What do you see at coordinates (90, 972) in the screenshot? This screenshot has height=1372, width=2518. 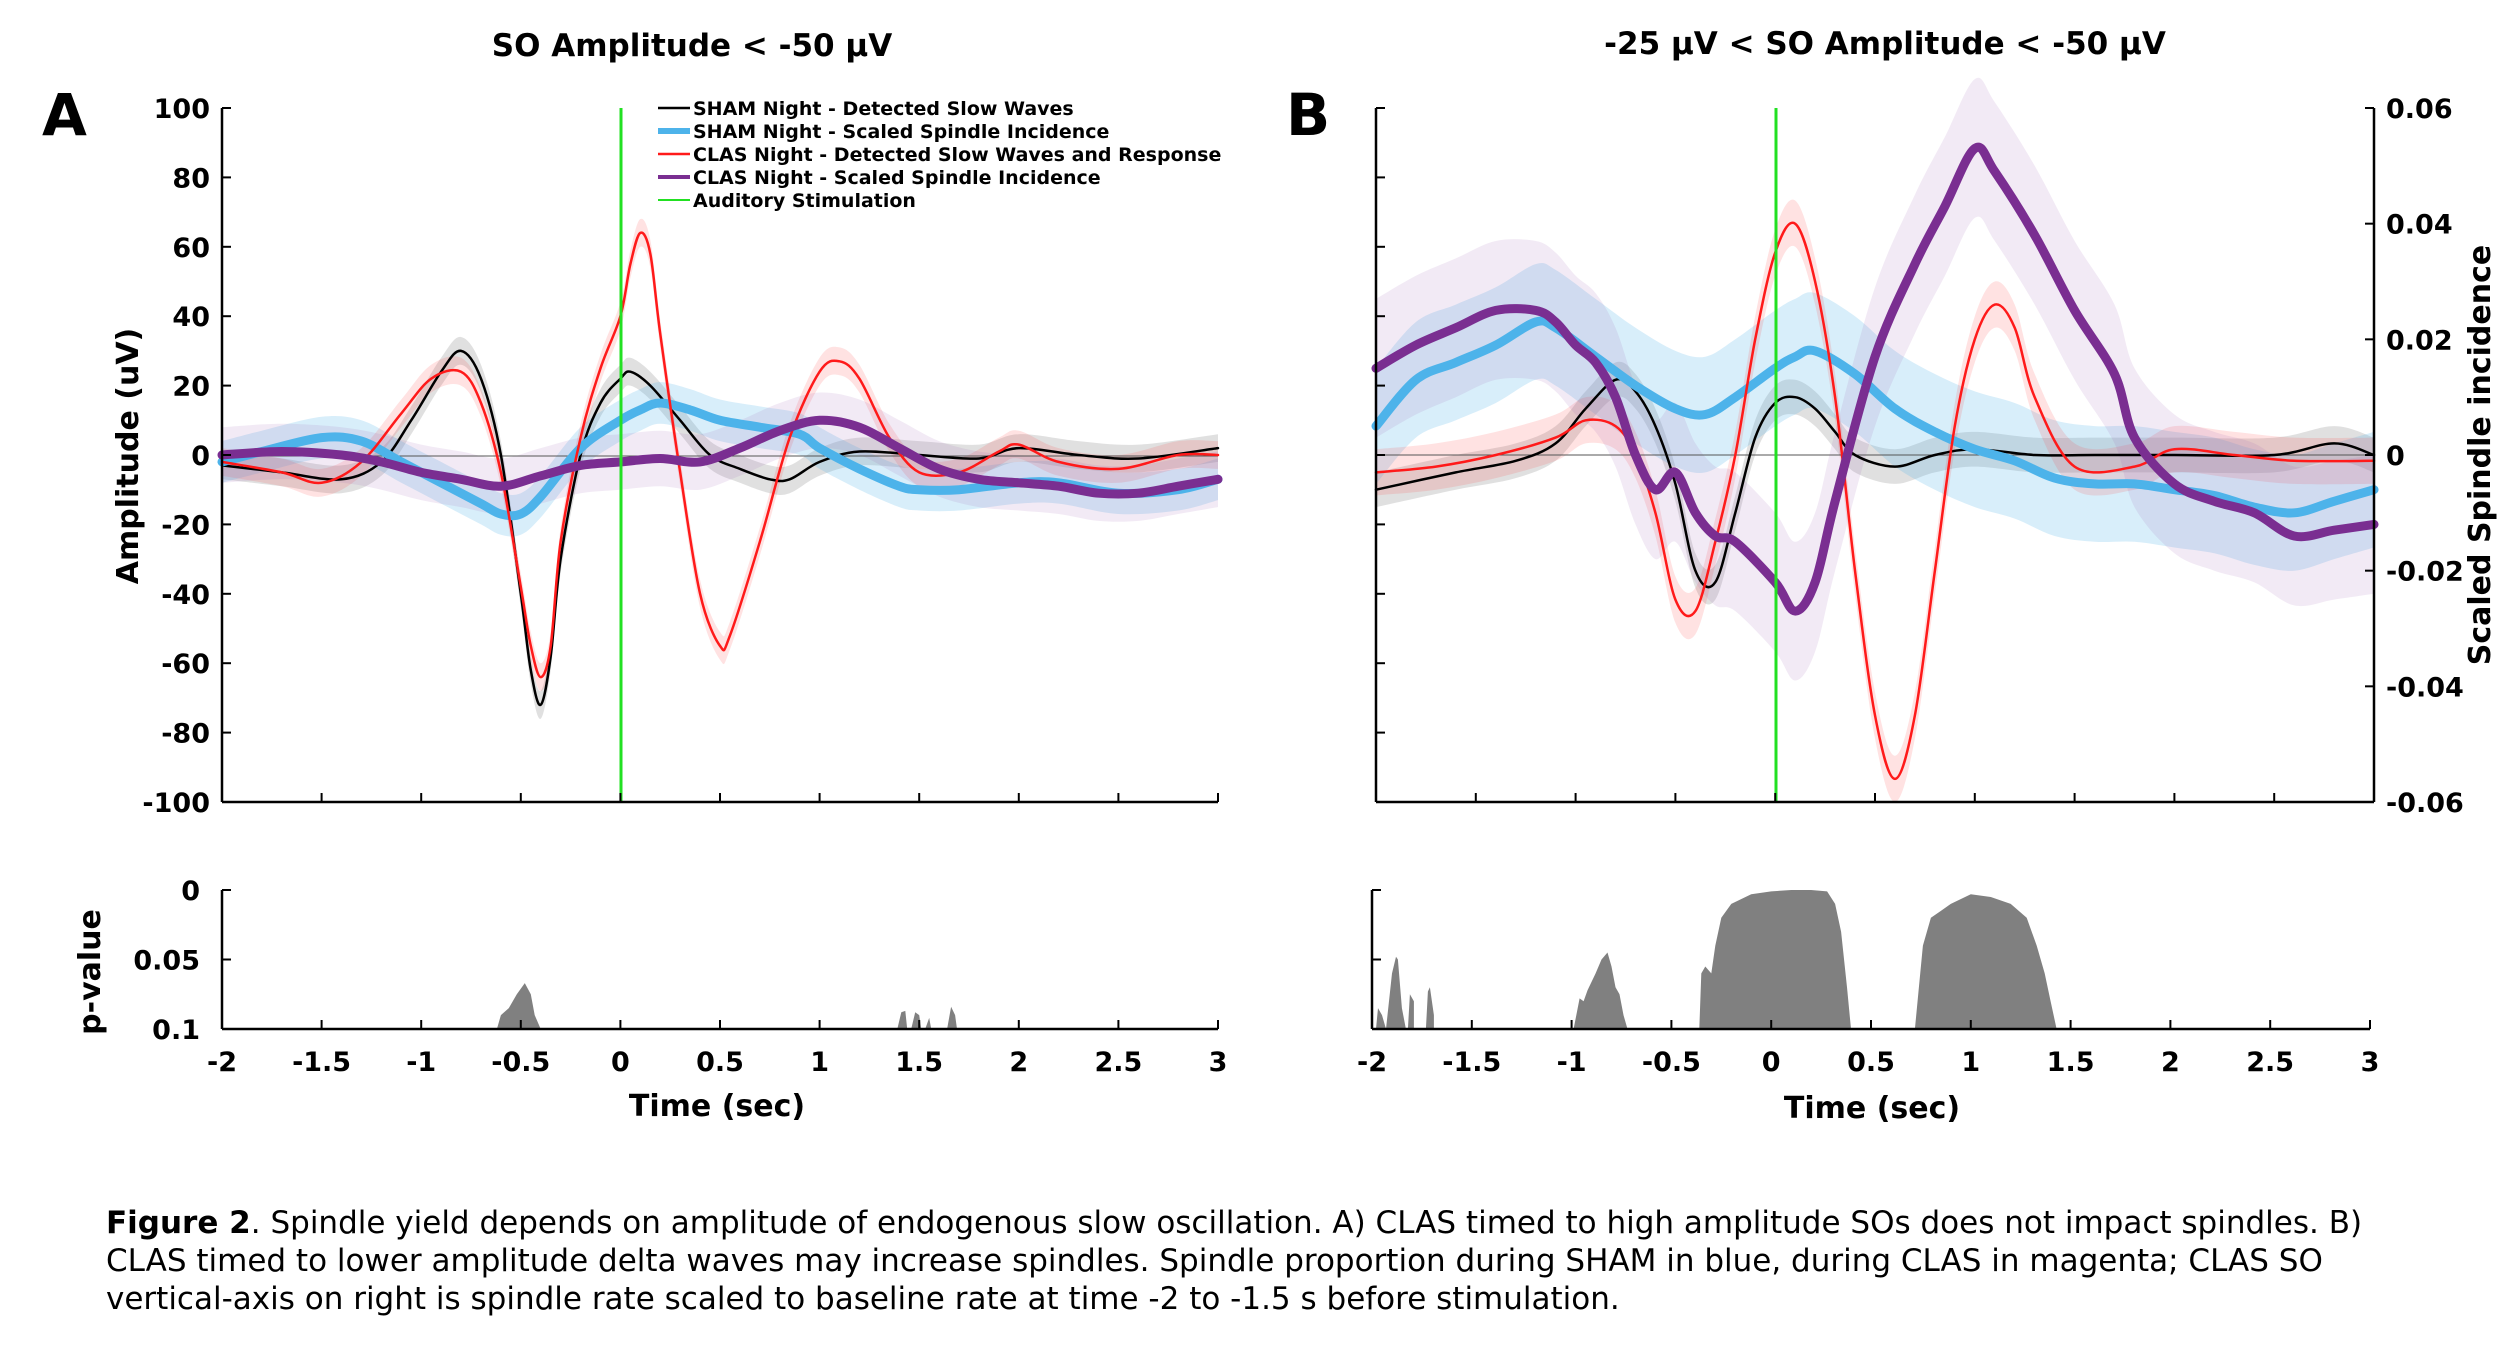 I see `panel-a-pvalue-ylabel: p-value` at bounding box center [90, 972].